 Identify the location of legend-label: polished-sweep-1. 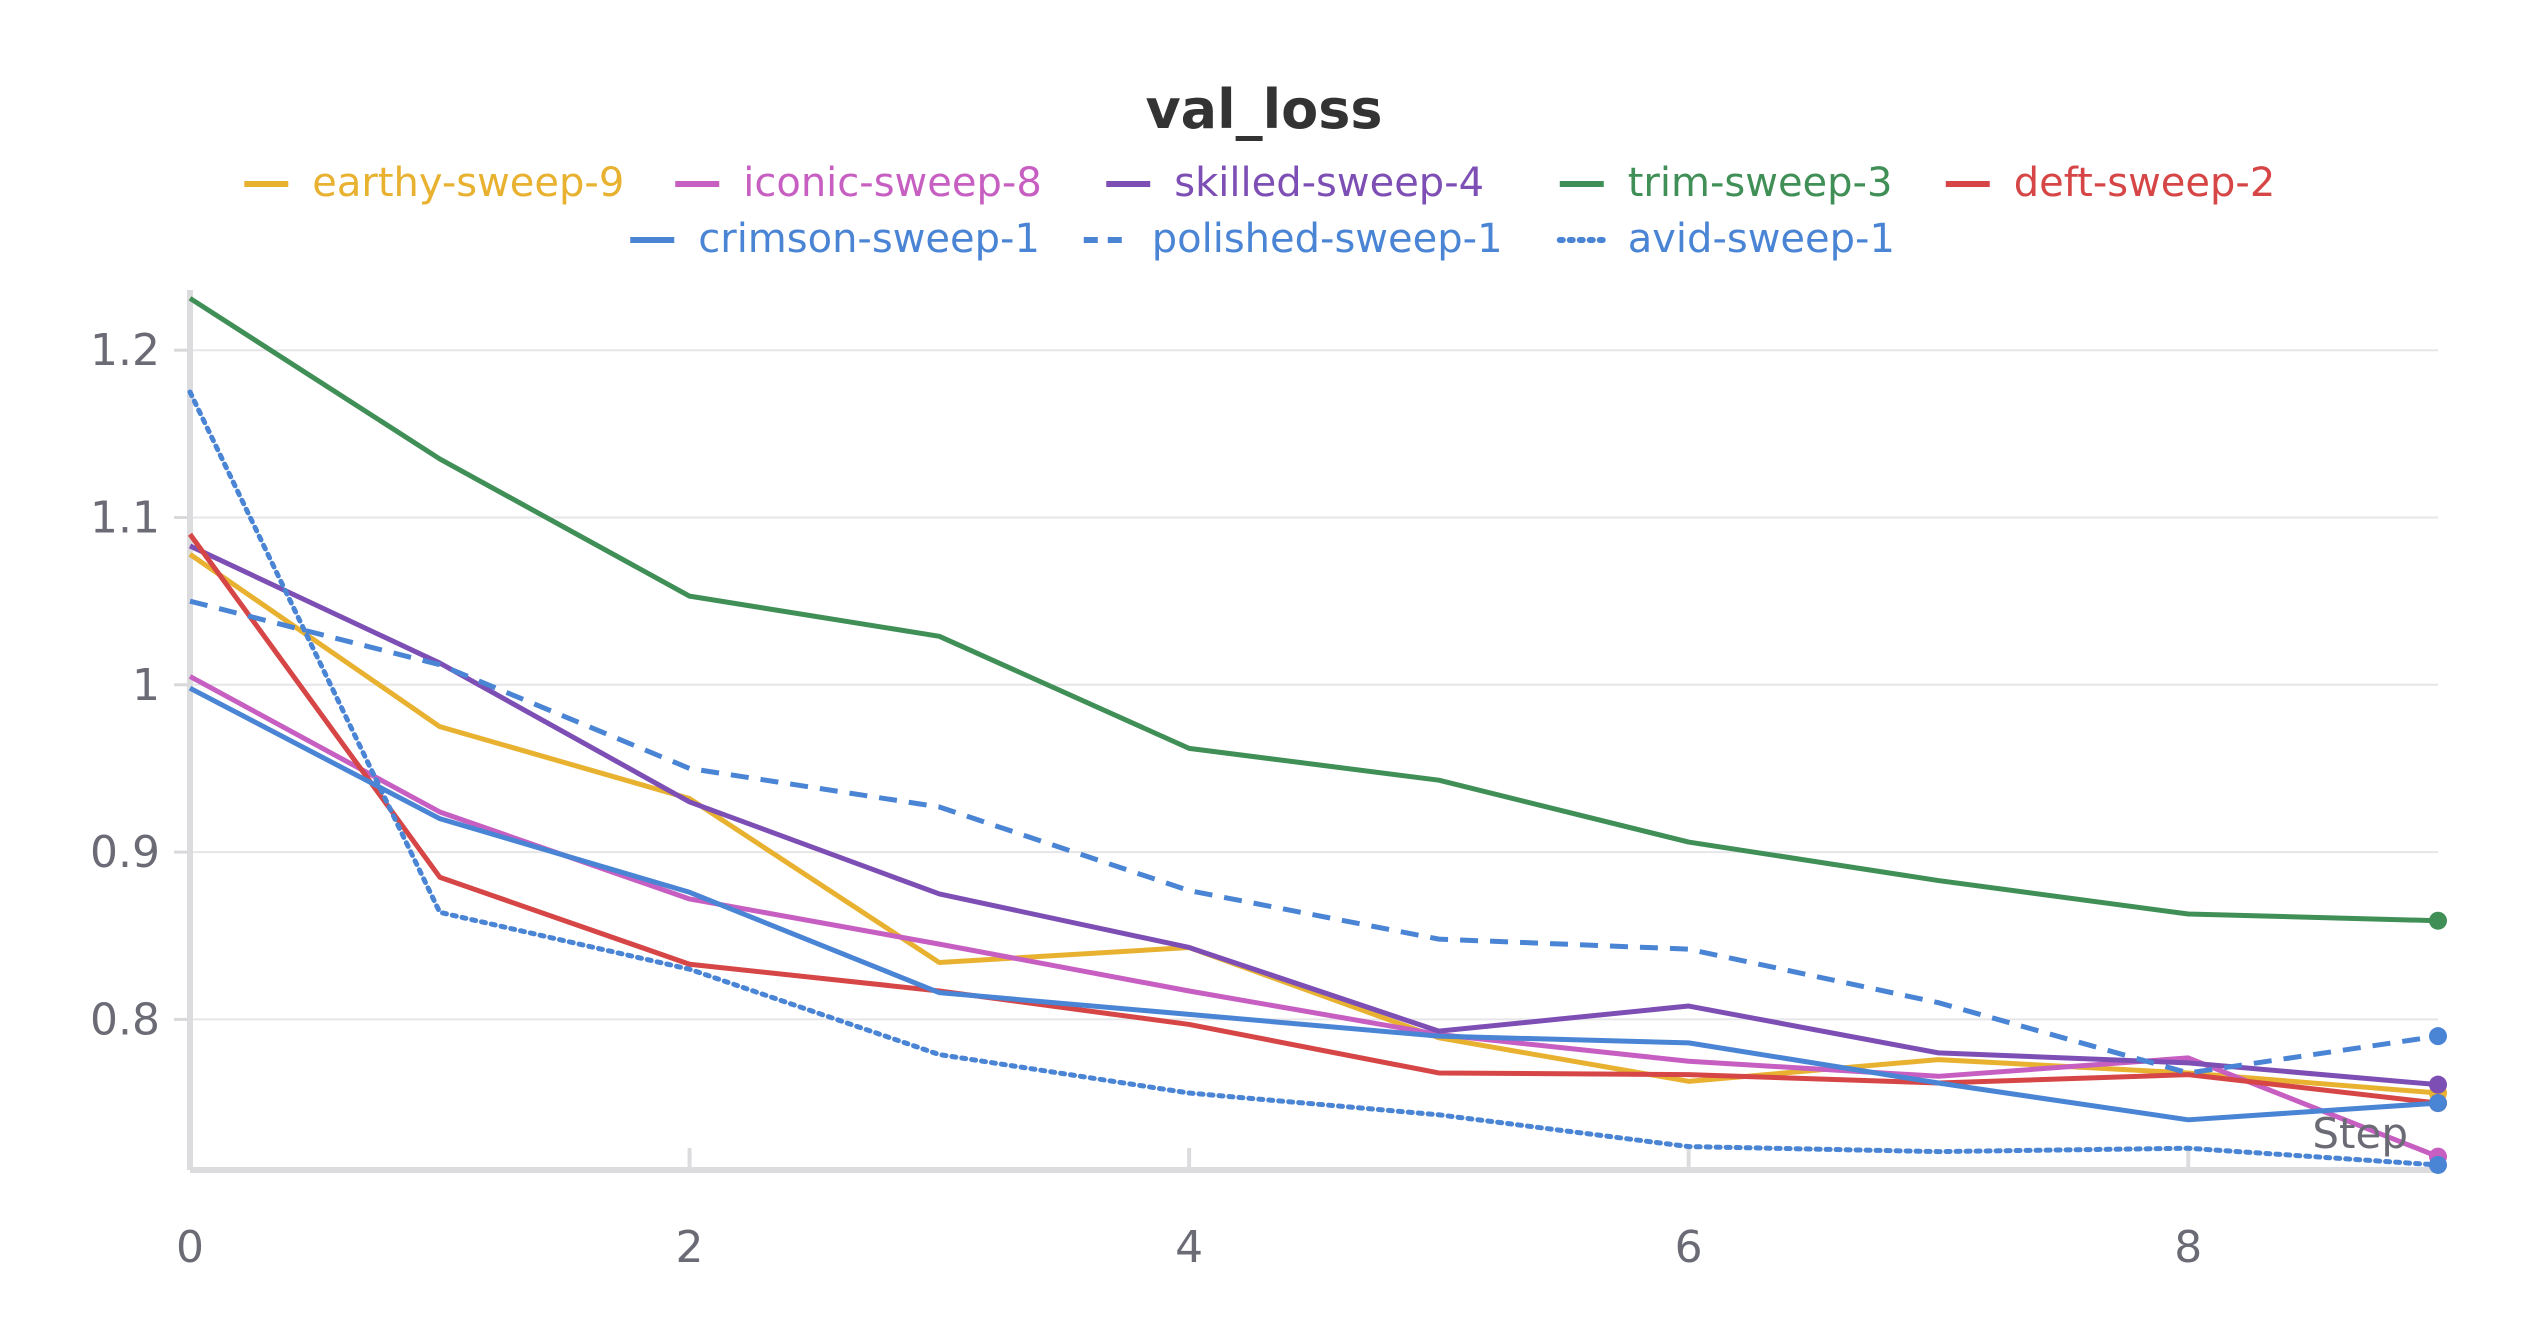
(1327, 239).